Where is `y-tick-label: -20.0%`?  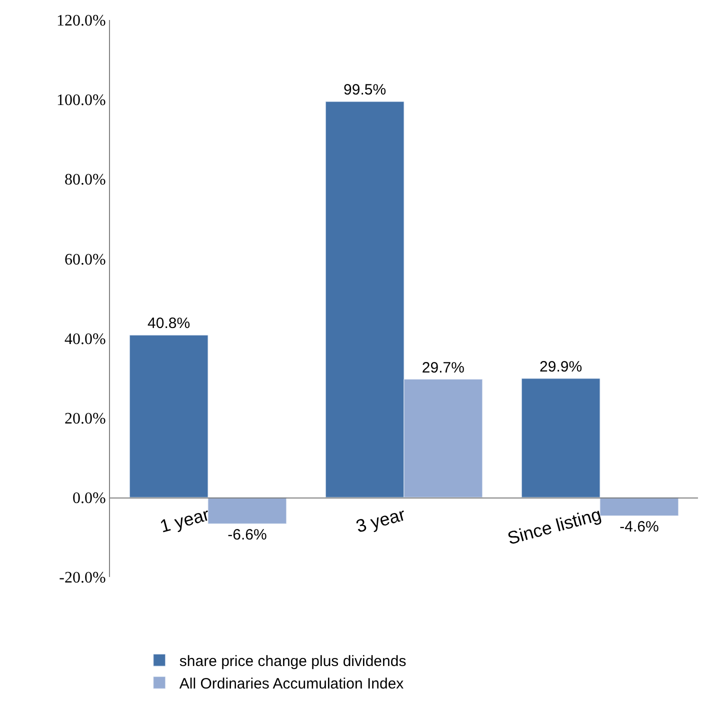 y-tick-label: -20.0% is located at coordinates (82, 578).